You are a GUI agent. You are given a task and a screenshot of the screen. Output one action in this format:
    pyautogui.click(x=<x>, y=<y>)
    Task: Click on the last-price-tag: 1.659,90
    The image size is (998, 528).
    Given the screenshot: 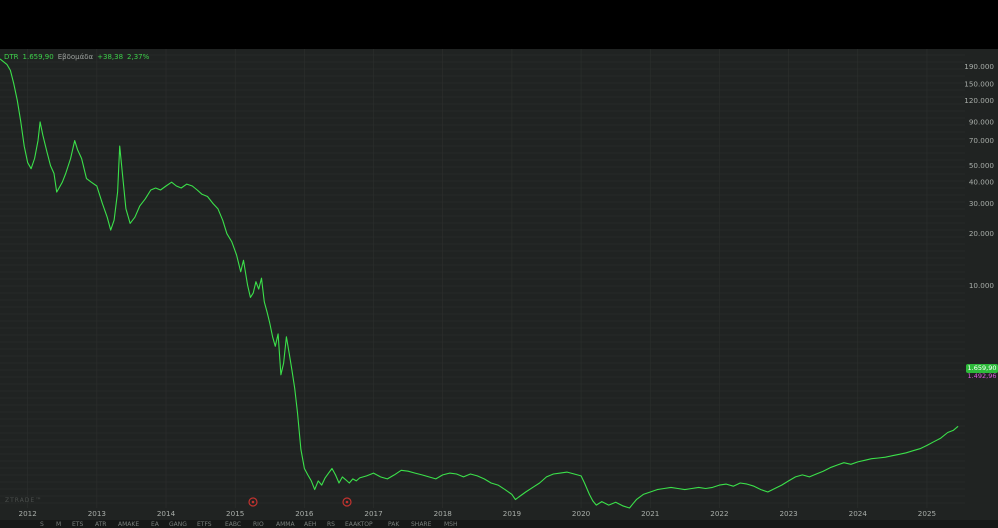 What is the action you would take?
    pyautogui.click(x=982, y=368)
    